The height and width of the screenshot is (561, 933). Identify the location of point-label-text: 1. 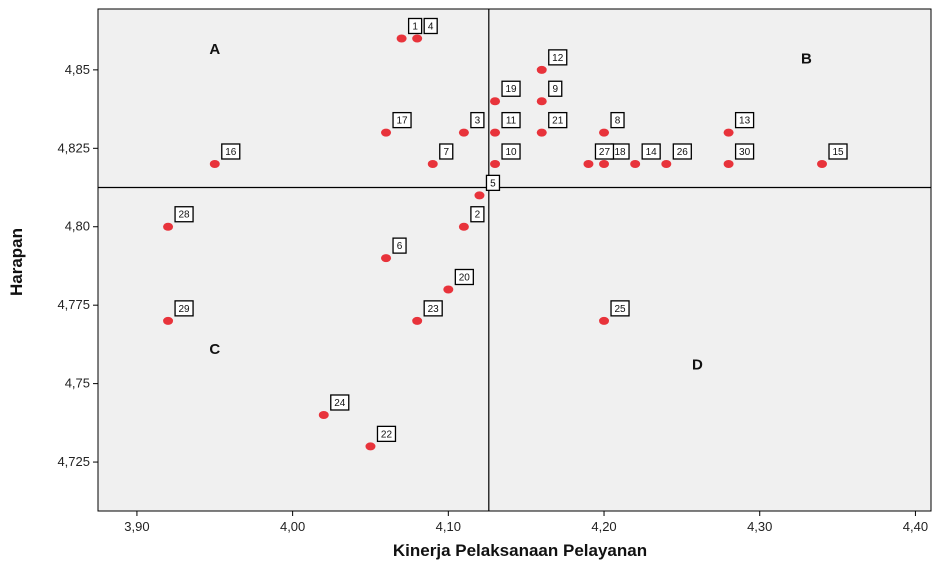
(415, 26).